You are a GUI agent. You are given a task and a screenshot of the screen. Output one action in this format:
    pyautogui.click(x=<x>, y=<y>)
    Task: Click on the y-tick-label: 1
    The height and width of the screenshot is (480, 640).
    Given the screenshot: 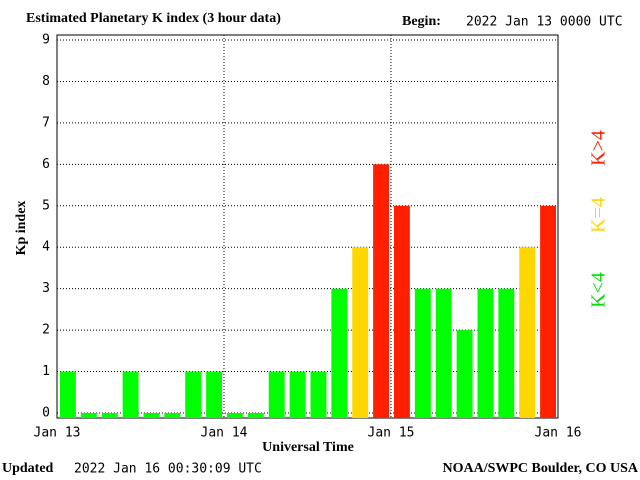 What is the action you would take?
    pyautogui.click(x=46, y=371)
    